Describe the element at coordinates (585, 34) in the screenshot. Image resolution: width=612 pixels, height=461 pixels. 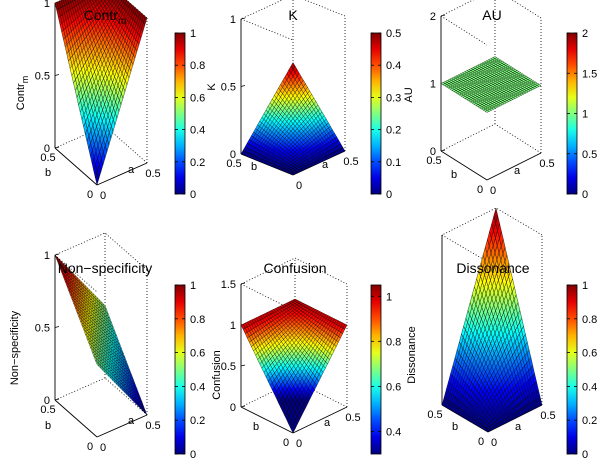
I see `colorbar-tick-label: 2` at that location.